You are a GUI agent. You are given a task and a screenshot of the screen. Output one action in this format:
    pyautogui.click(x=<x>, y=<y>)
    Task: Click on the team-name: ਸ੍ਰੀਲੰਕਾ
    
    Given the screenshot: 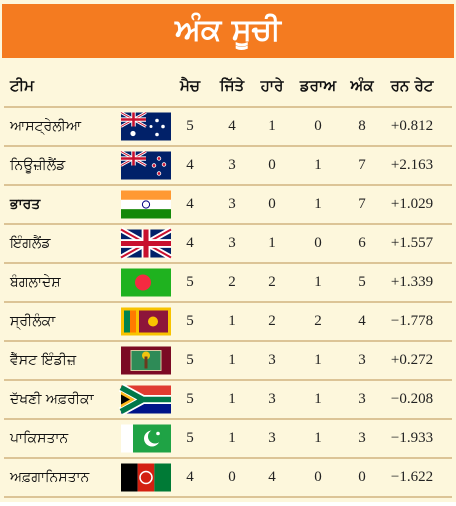 What is the action you would take?
    pyautogui.click(x=32, y=322)
    